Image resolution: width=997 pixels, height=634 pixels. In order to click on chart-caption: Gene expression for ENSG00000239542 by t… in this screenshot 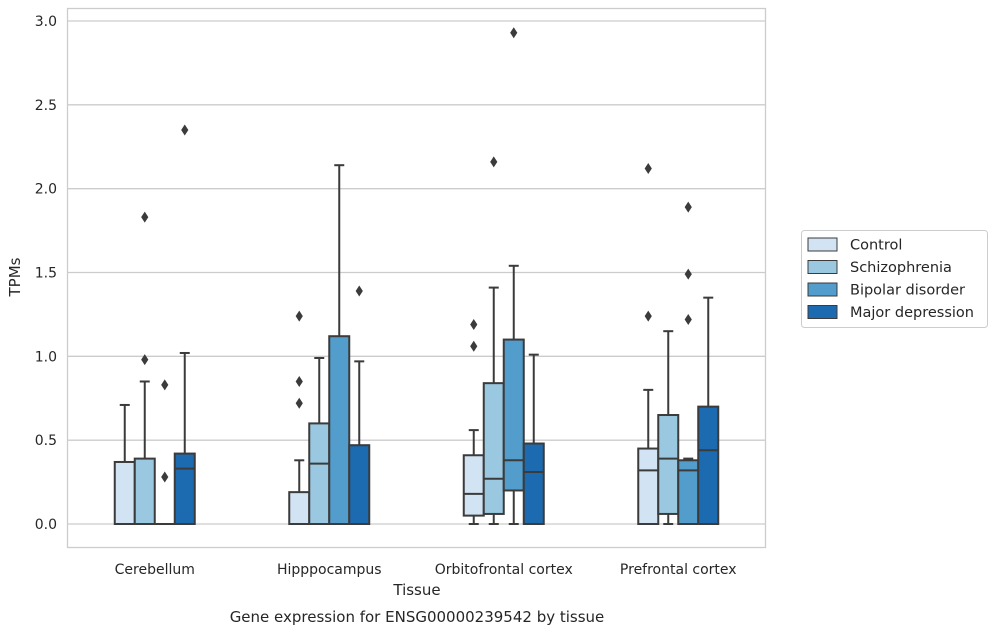, I will do `click(417, 617)`.